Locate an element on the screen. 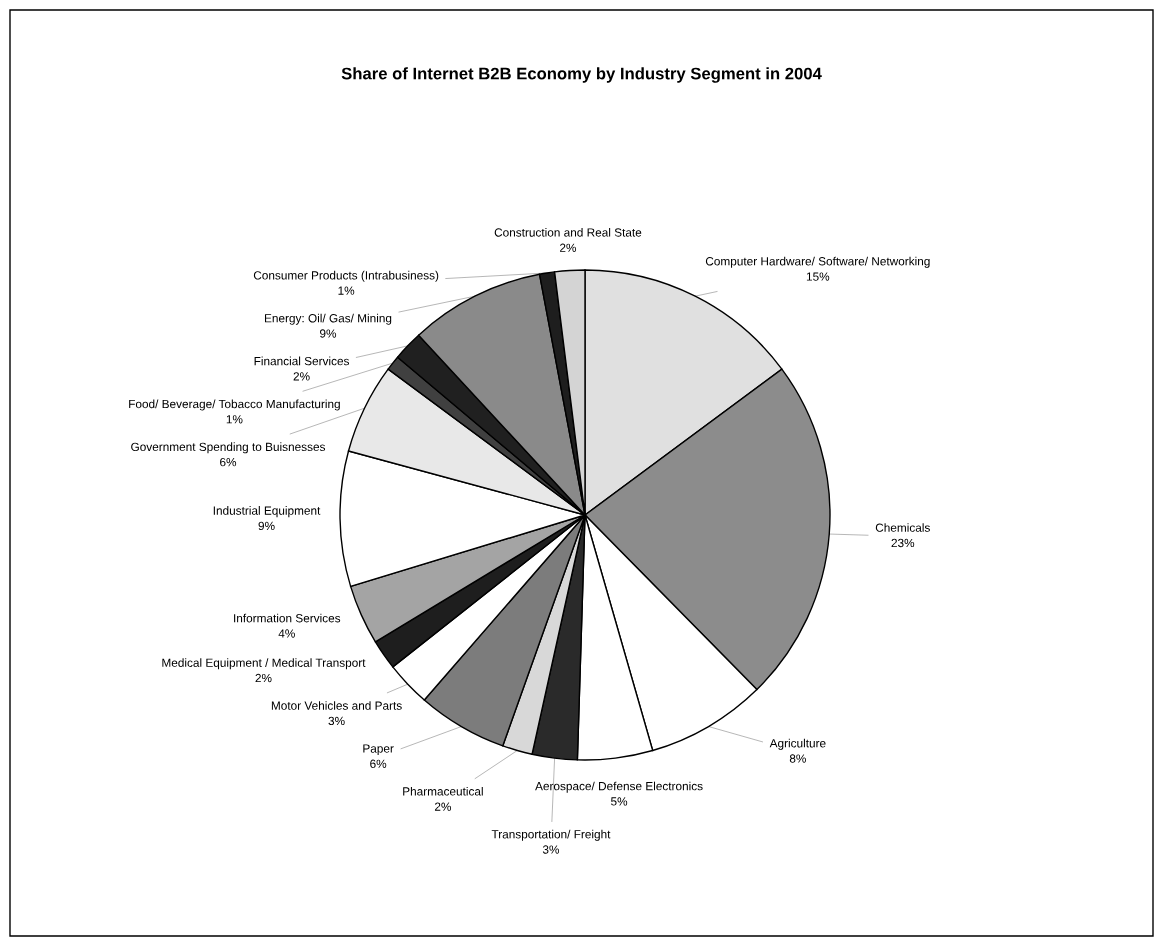 Image resolution: width=1163 pixels, height=946 pixels. slice-label: Consumer Products (Intrabusiness) is located at coordinates (346, 276).